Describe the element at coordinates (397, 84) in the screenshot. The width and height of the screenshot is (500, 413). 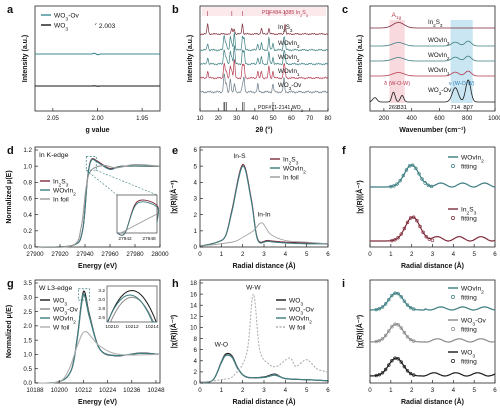
I see `annotation: δ (W-O-W)` at that location.